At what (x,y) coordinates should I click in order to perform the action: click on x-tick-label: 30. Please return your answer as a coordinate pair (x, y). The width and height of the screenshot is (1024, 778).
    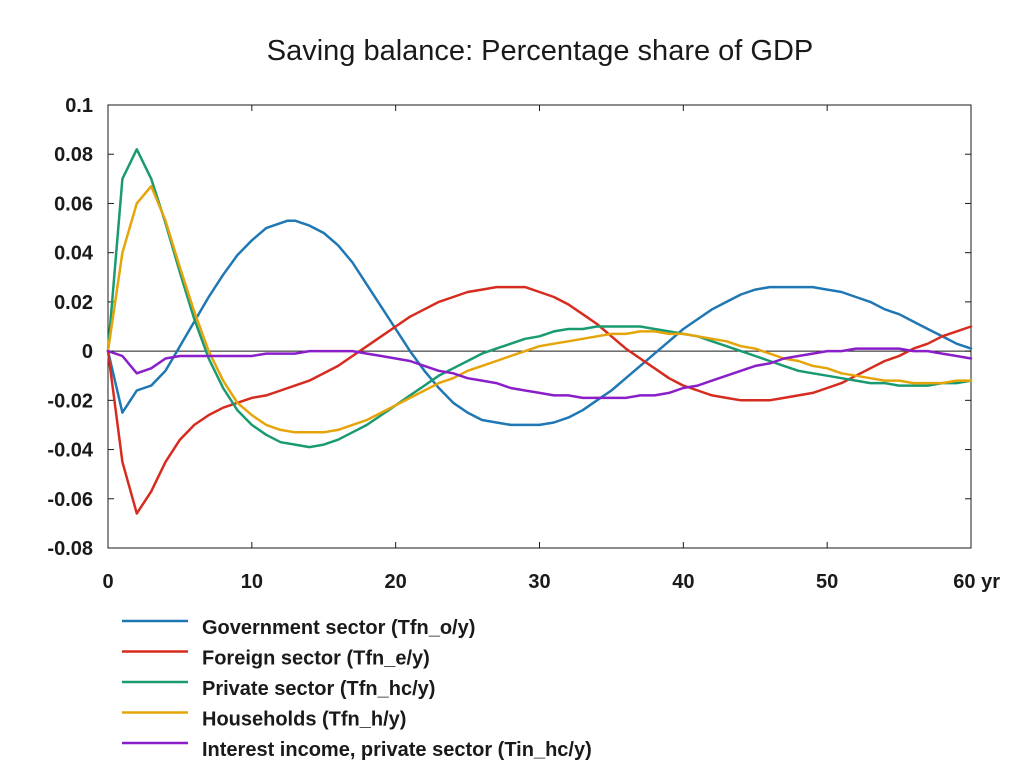
    Looking at the image, I should click on (539, 582).